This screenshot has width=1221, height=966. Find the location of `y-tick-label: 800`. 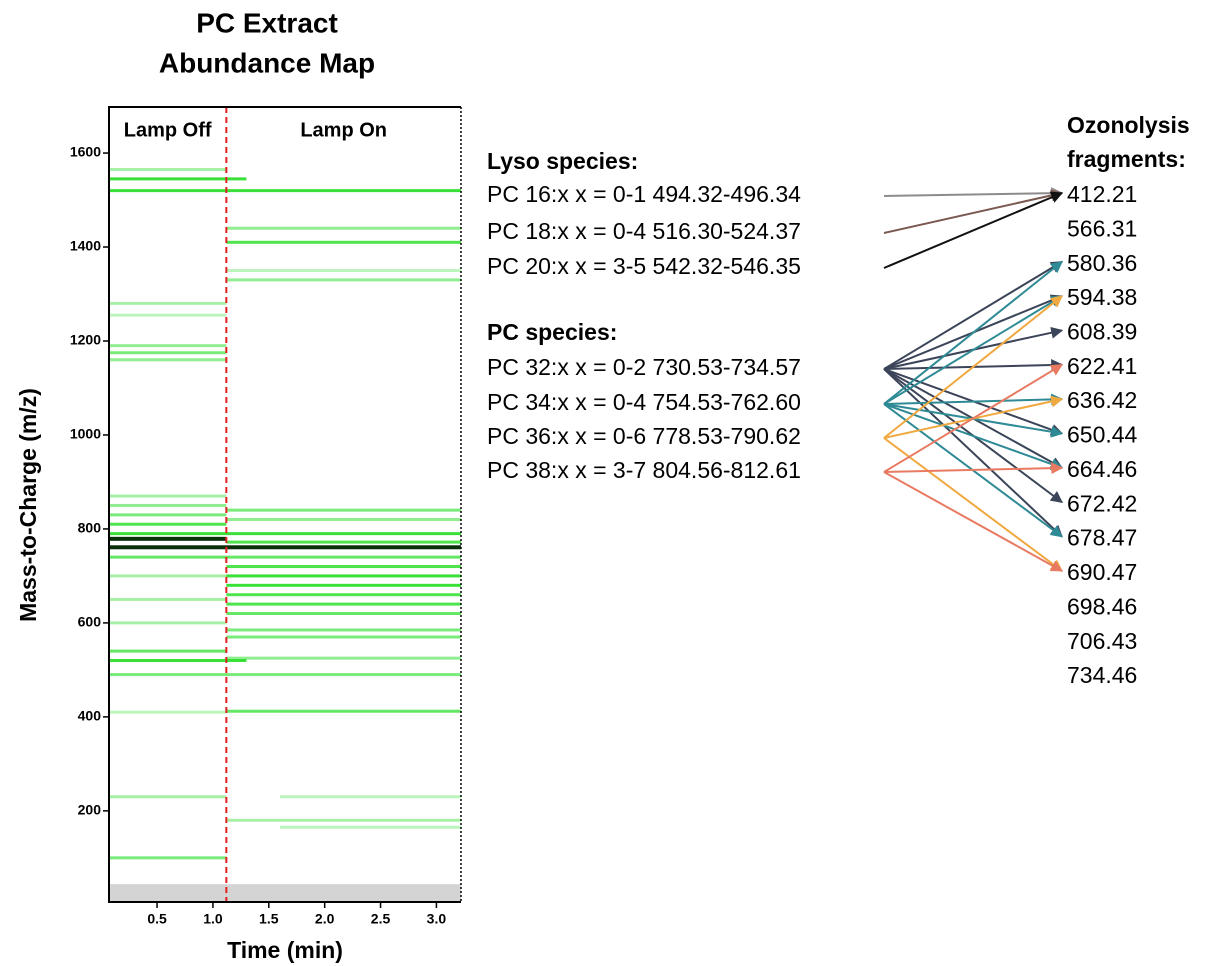

y-tick-label: 800 is located at coordinates (90, 528).